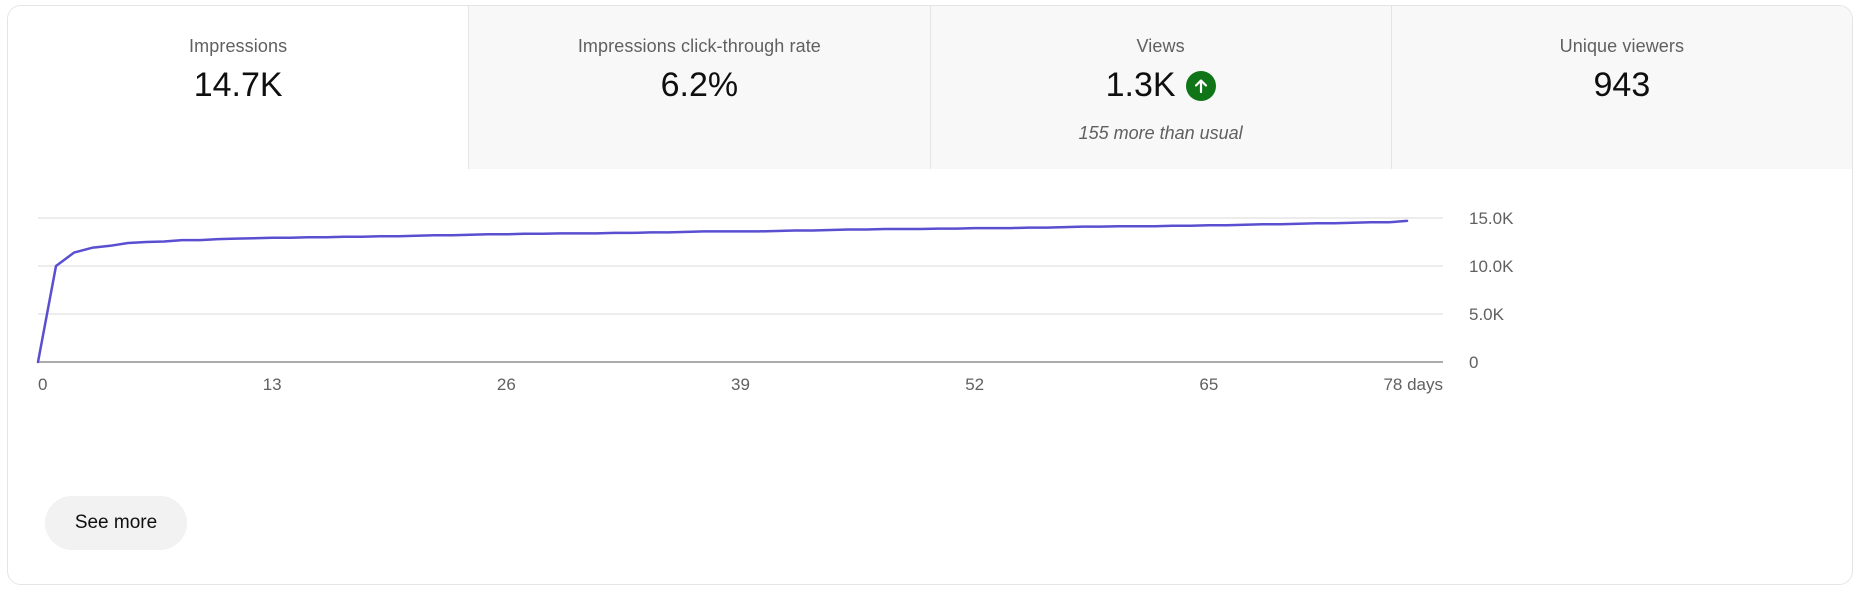 This screenshot has width=1860, height=596. I want to click on y-tick-label: 5.0K, so click(1487, 314).